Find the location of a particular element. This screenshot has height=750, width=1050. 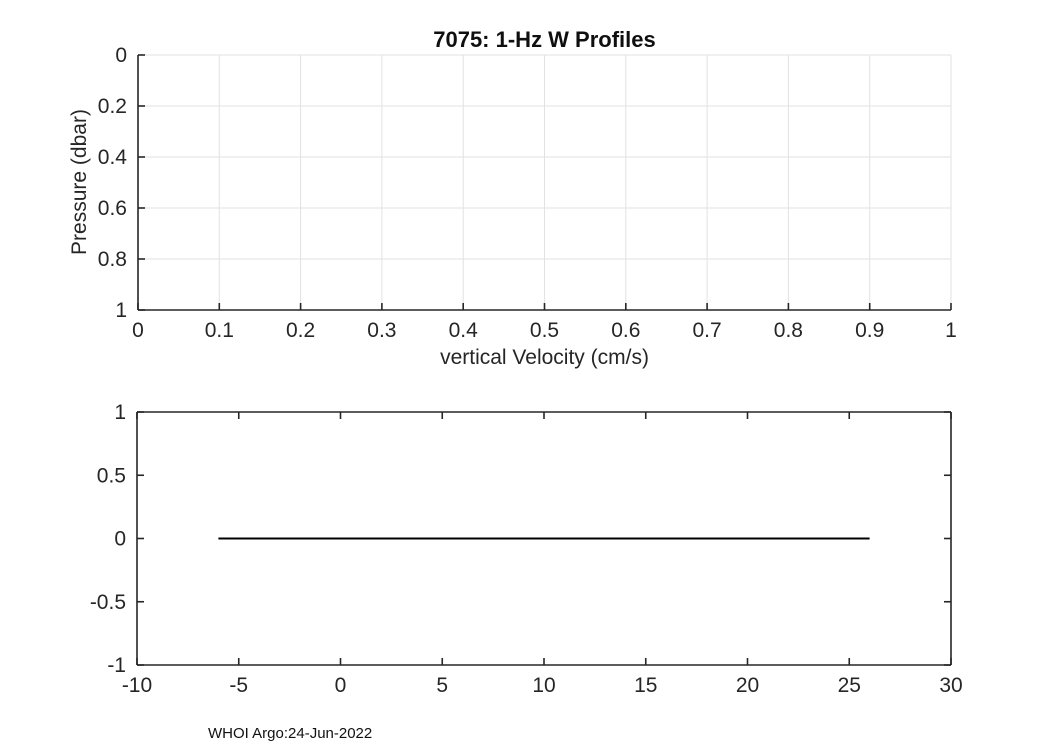

x-tick-label: 1 is located at coordinates (951, 330).